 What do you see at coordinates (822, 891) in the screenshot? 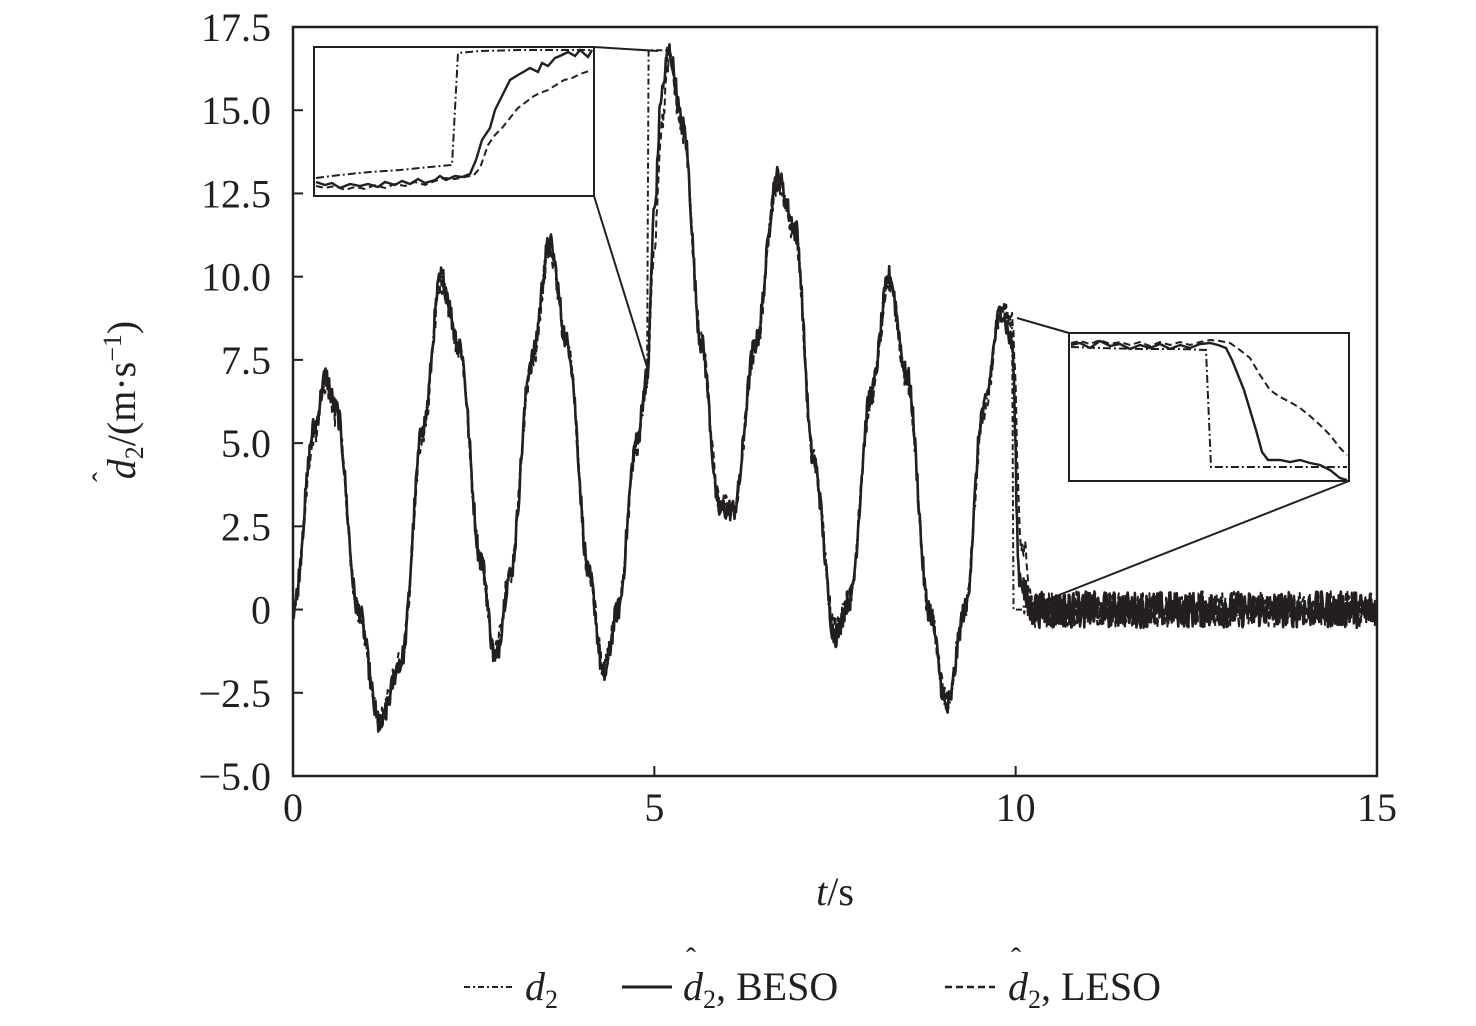
I see `x-axis-label-italic: t` at bounding box center [822, 891].